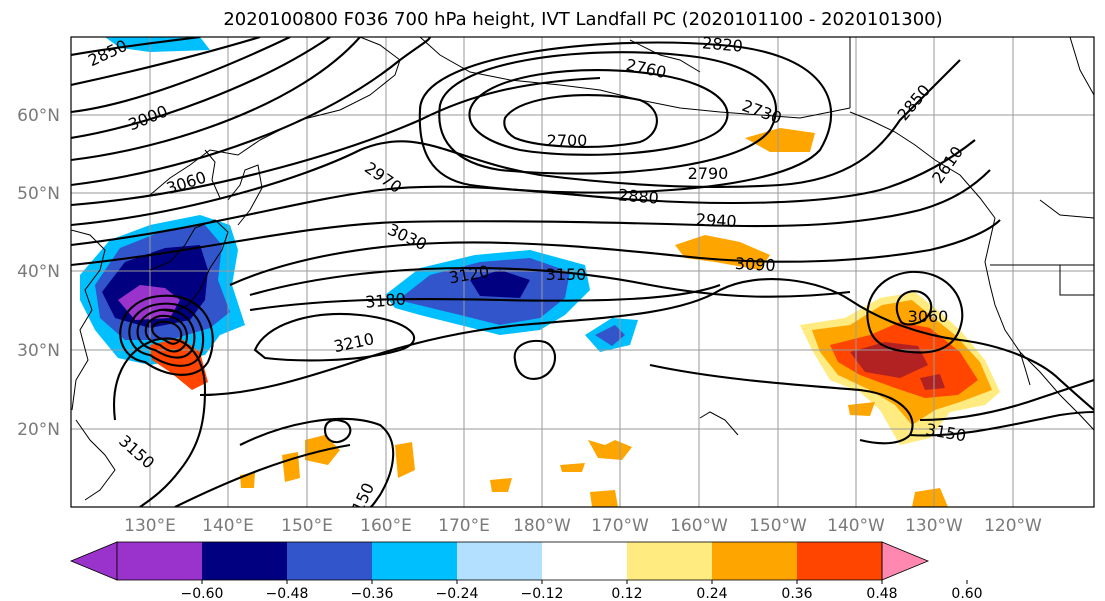  What do you see at coordinates (38, 194) in the screenshot?
I see `lat-label: 50°N` at bounding box center [38, 194].